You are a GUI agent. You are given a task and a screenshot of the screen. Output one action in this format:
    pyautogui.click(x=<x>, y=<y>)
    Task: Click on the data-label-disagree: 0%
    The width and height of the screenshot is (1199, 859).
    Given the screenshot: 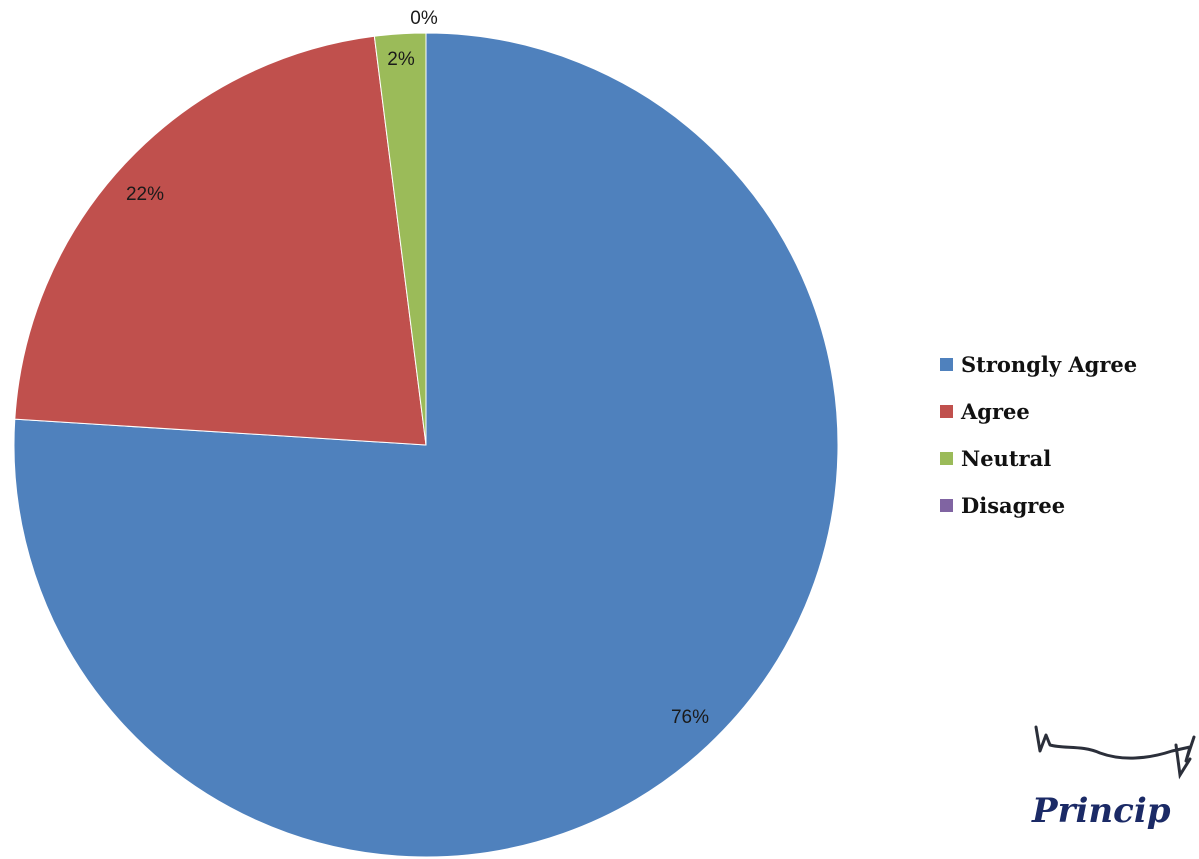 What is the action you would take?
    pyautogui.click(x=424, y=18)
    